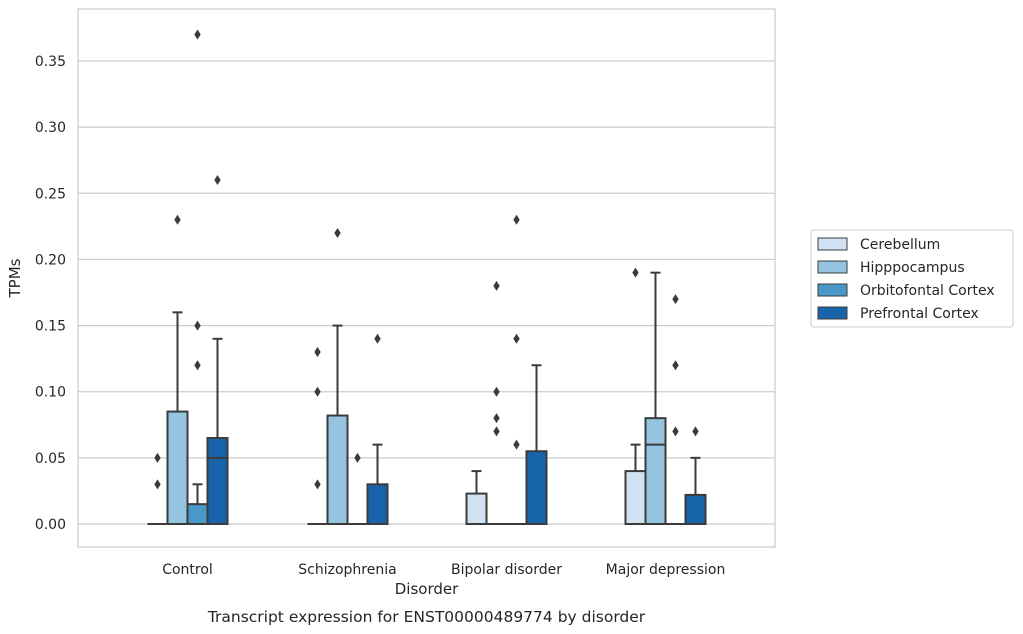 Image resolution: width=1023 pixels, height=634 pixels. What do you see at coordinates (912, 268) in the screenshot?
I see `legend-label: Hipppocampus` at bounding box center [912, 268].